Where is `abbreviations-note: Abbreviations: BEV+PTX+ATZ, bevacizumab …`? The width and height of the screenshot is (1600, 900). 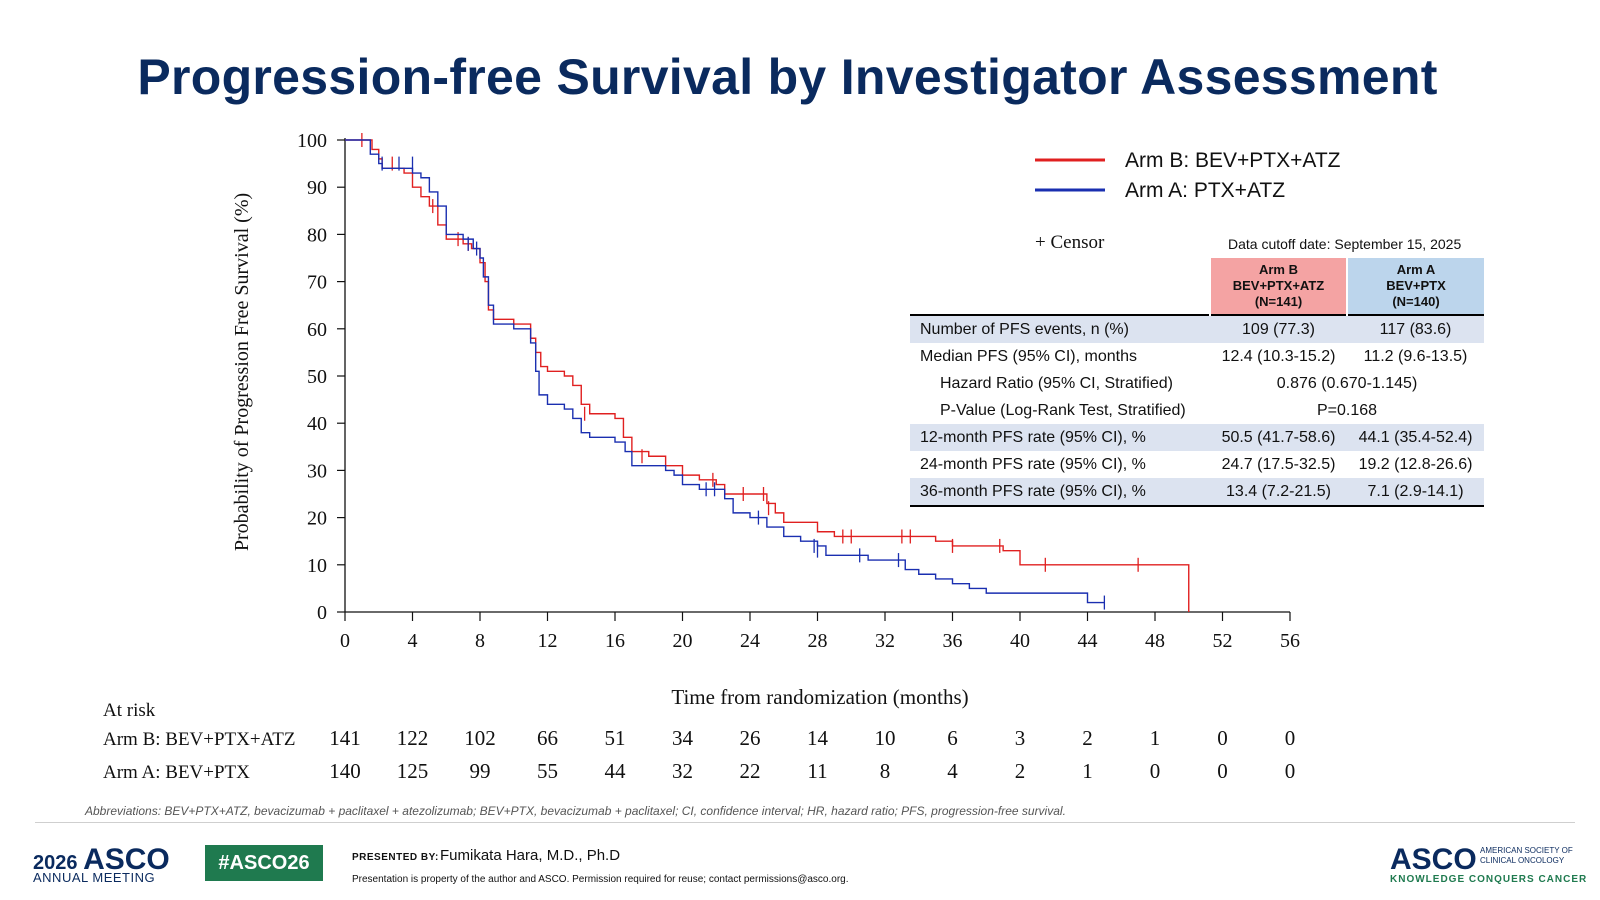 abbreviations-note: Abbreviations: BEV+PTX+ATZ, bevacizumab … is located at coordinates (575, 811).